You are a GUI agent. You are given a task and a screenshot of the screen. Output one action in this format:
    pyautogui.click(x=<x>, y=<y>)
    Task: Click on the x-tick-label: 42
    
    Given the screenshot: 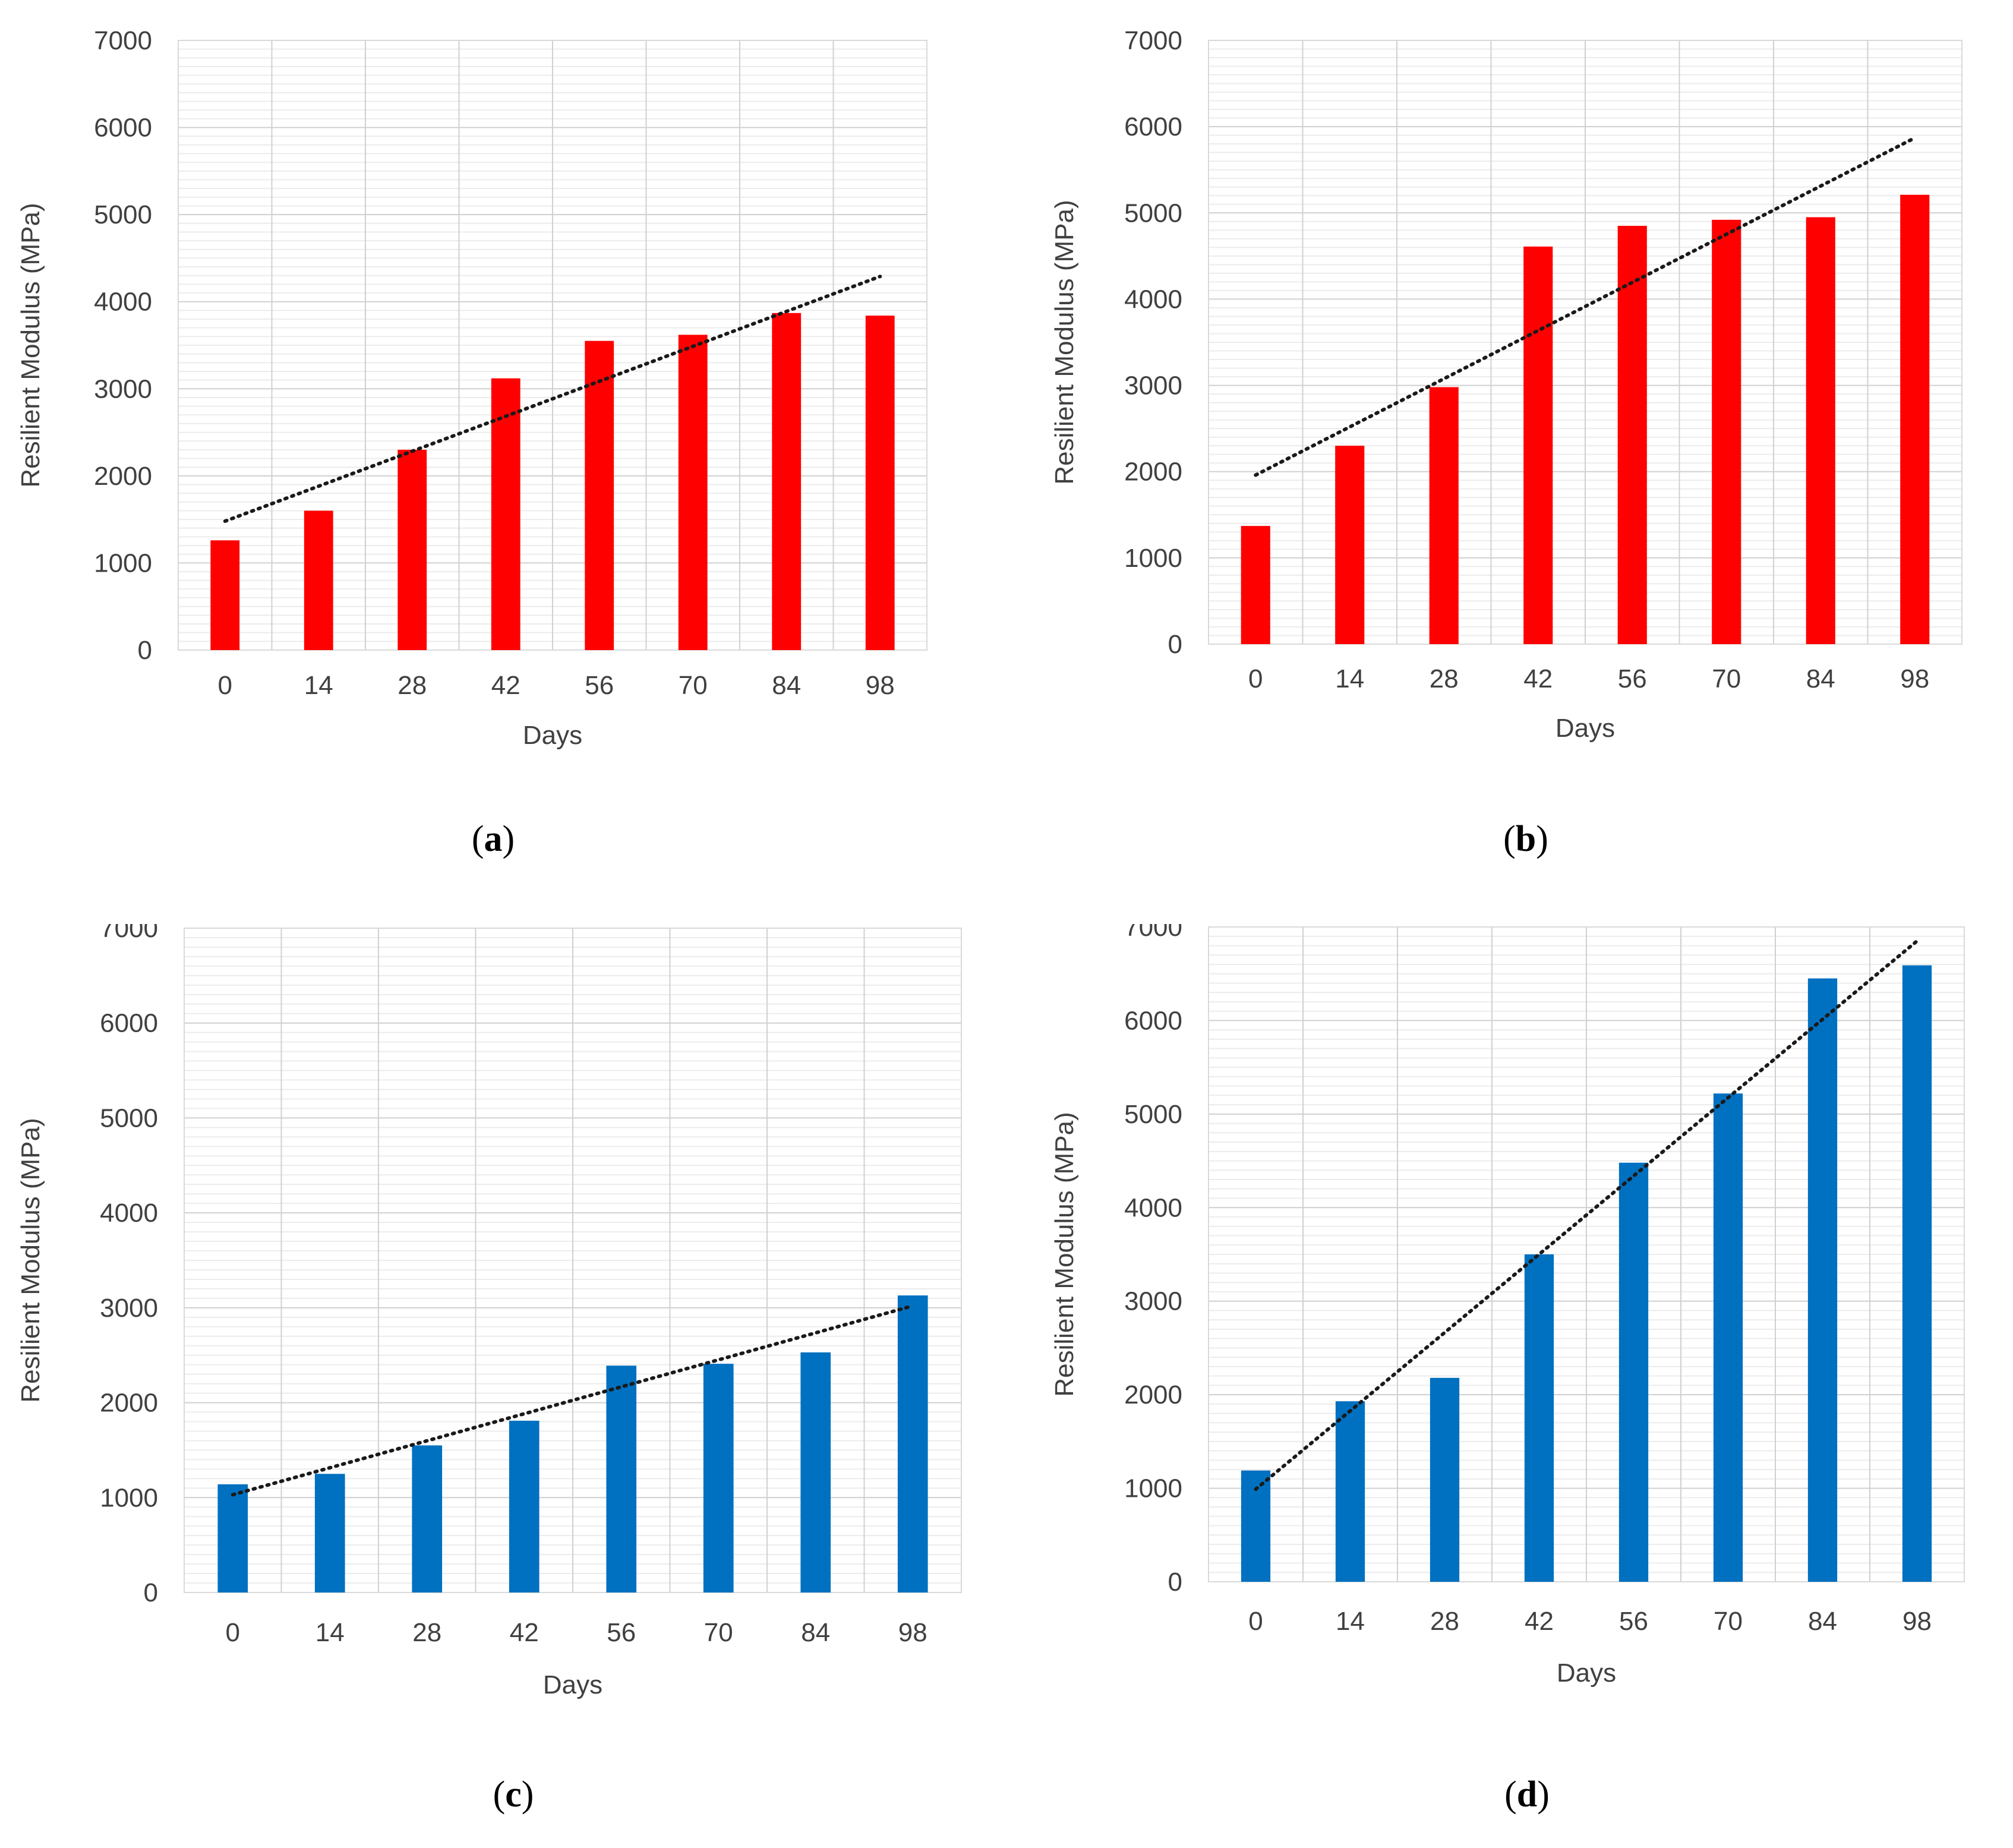 What is the action you would take?
    pyautogui.click(x=524, y=1632)
    